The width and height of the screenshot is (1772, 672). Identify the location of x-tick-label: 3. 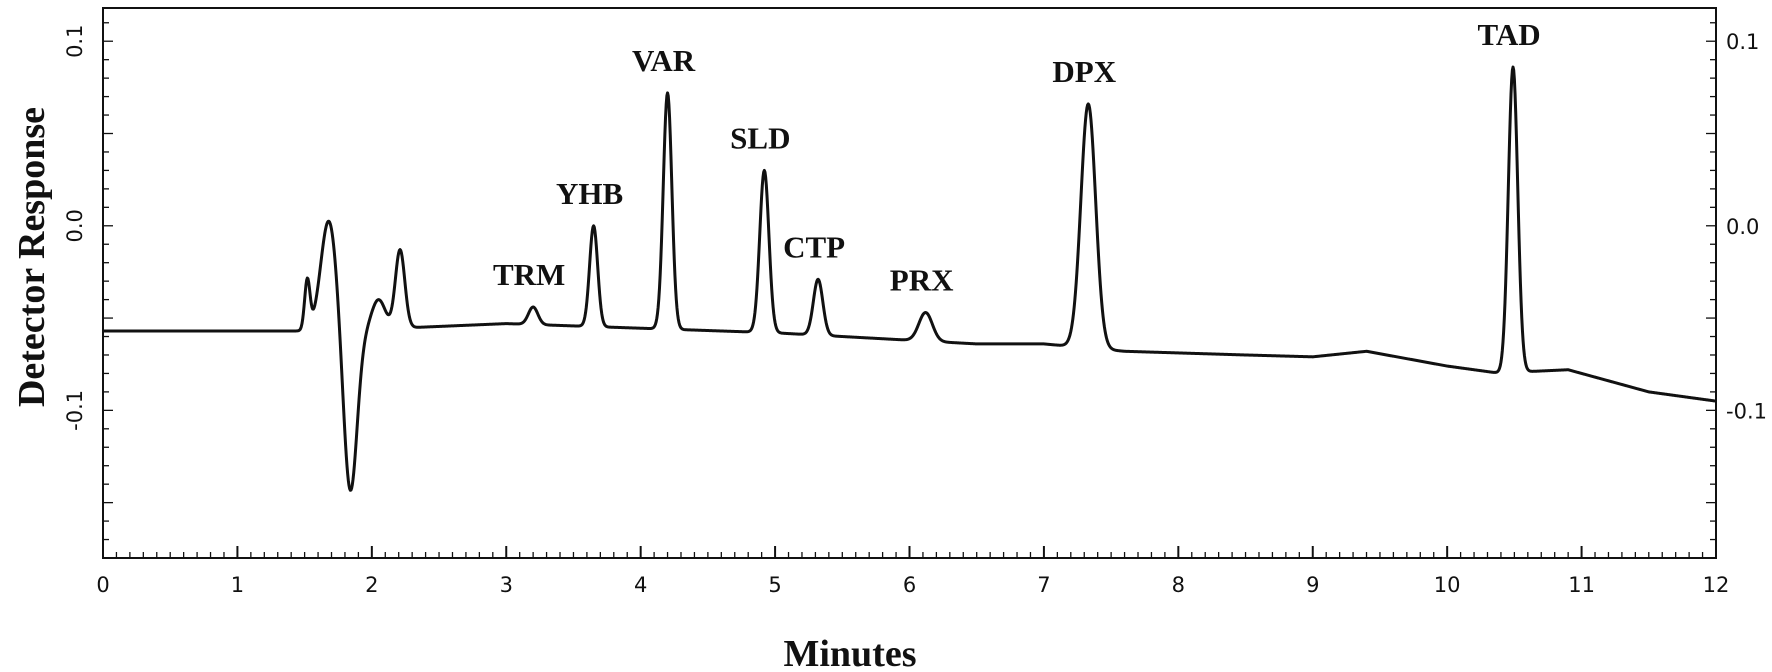
(506, 585).